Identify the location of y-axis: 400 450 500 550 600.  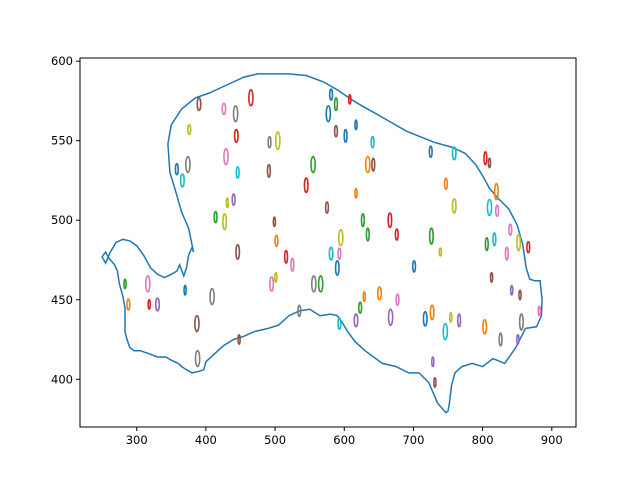
(65, 220).